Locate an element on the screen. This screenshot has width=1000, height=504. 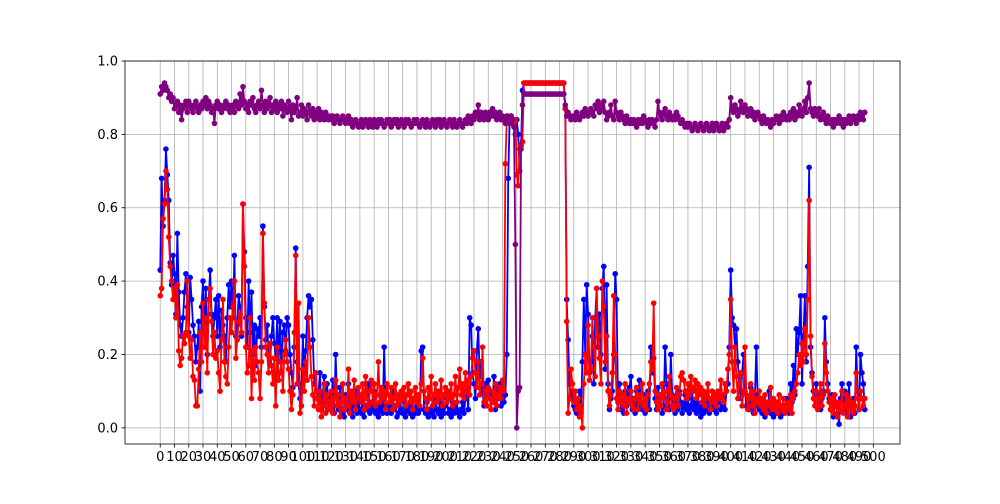
x-tick-label: 340 is located at coordinates (645, 457).